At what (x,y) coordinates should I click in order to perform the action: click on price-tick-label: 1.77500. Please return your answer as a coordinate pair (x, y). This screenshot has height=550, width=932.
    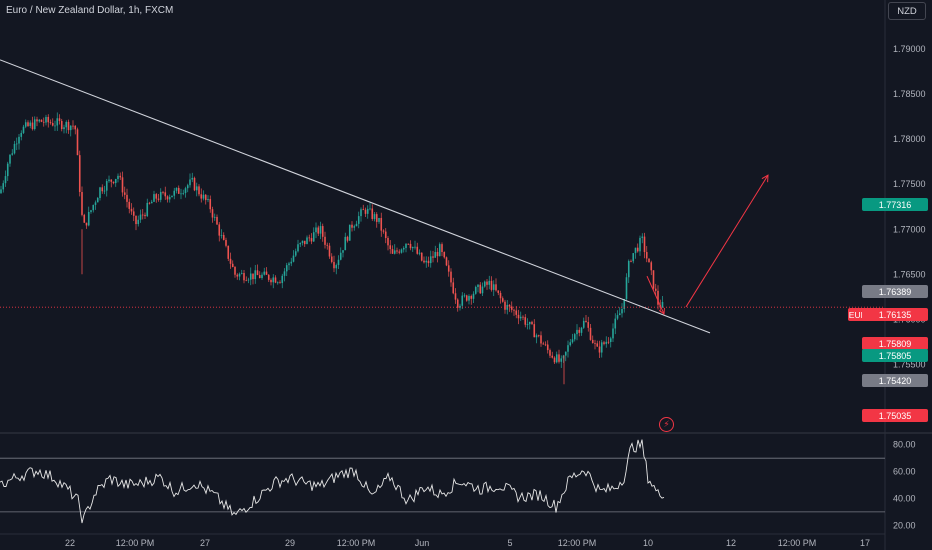
    Looking at the image, I should click on (909, 184).